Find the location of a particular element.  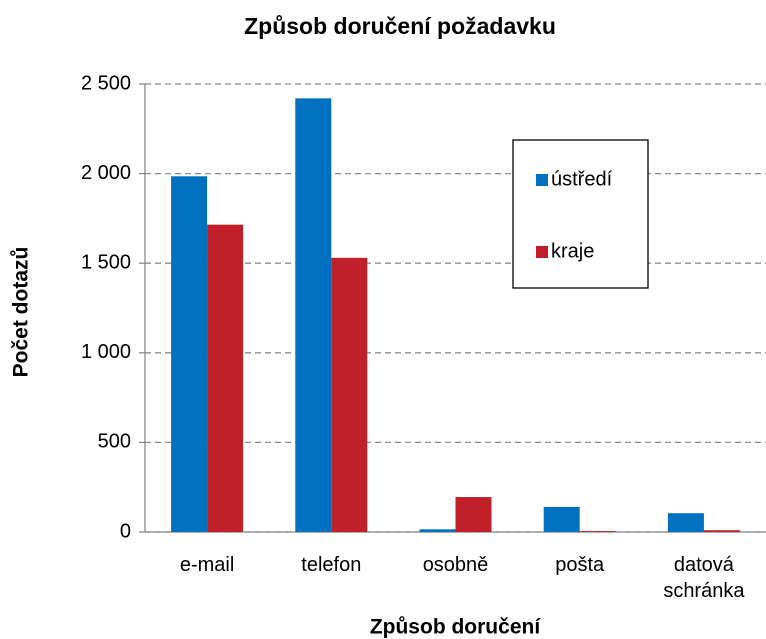

legend-label: ústředí is located at coordinates (582, 179).